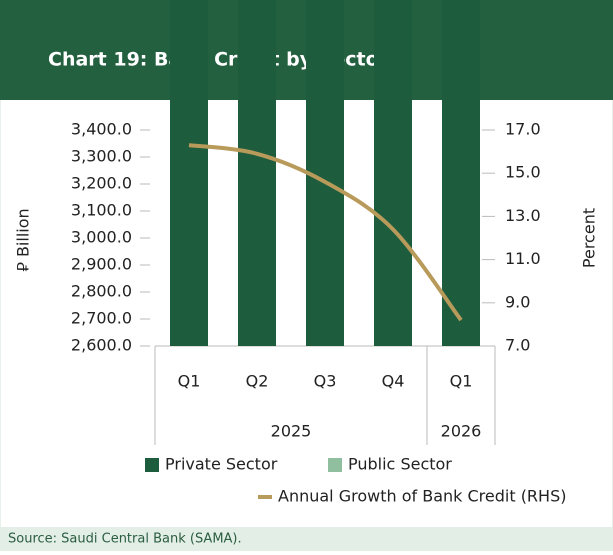 Image resolution: width=613 pixels, height=555 pixels. I want to click on source: Source: Saudi Central Bank (SAMA)., so click(125, 539).